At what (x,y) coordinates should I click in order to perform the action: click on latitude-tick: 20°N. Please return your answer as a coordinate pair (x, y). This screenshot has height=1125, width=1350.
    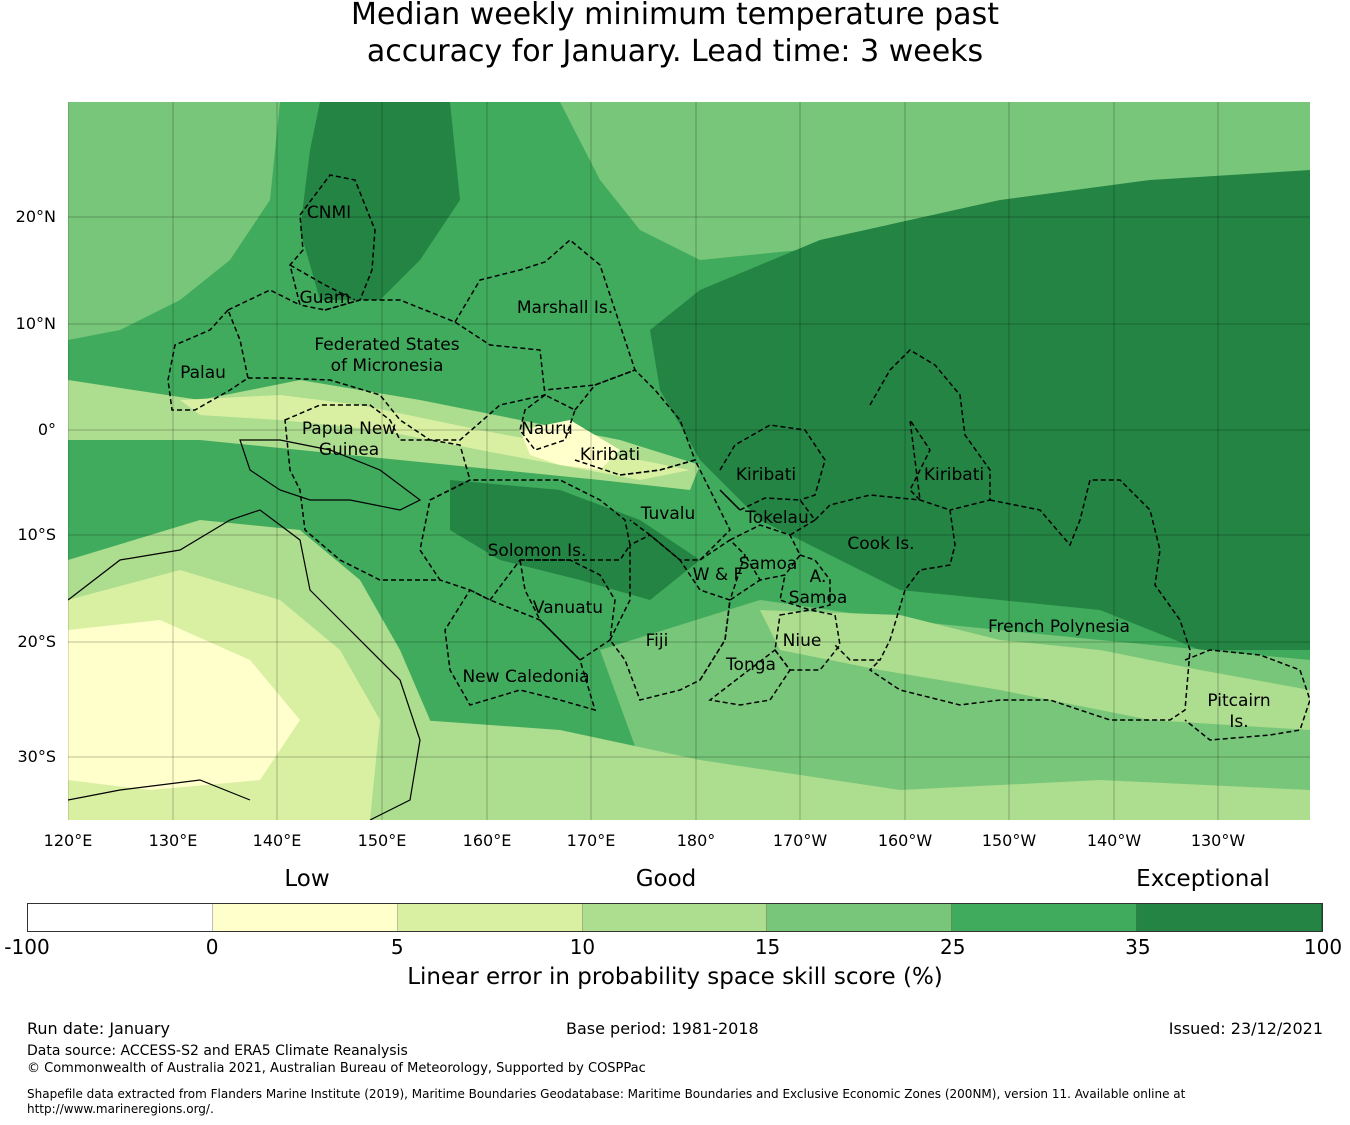
    Looking at the image, I should click on (35, 216).